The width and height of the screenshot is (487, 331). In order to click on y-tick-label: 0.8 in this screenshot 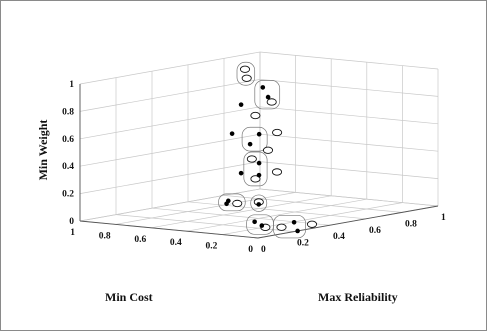, I will do `click(105, 236)`.